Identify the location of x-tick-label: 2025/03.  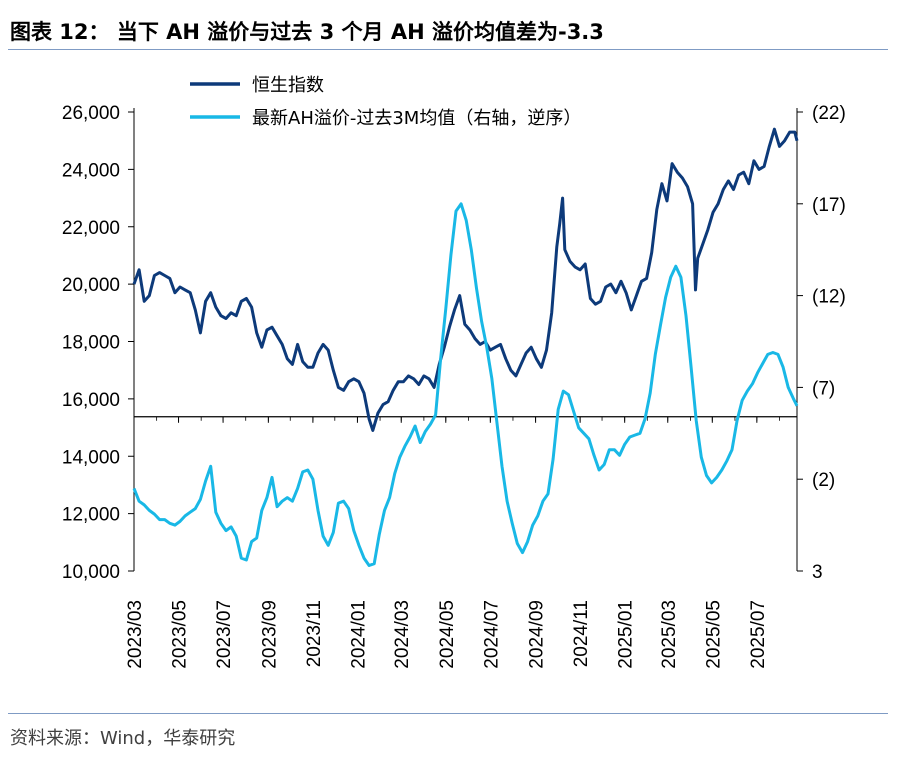
(669, 634).